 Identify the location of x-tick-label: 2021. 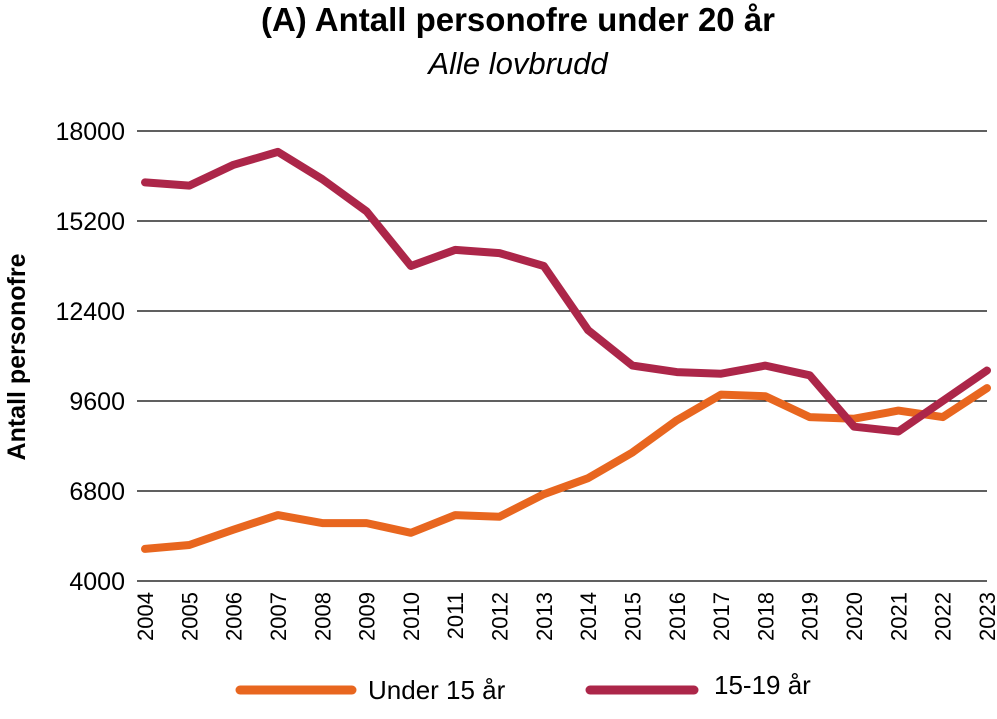
(898, 616).